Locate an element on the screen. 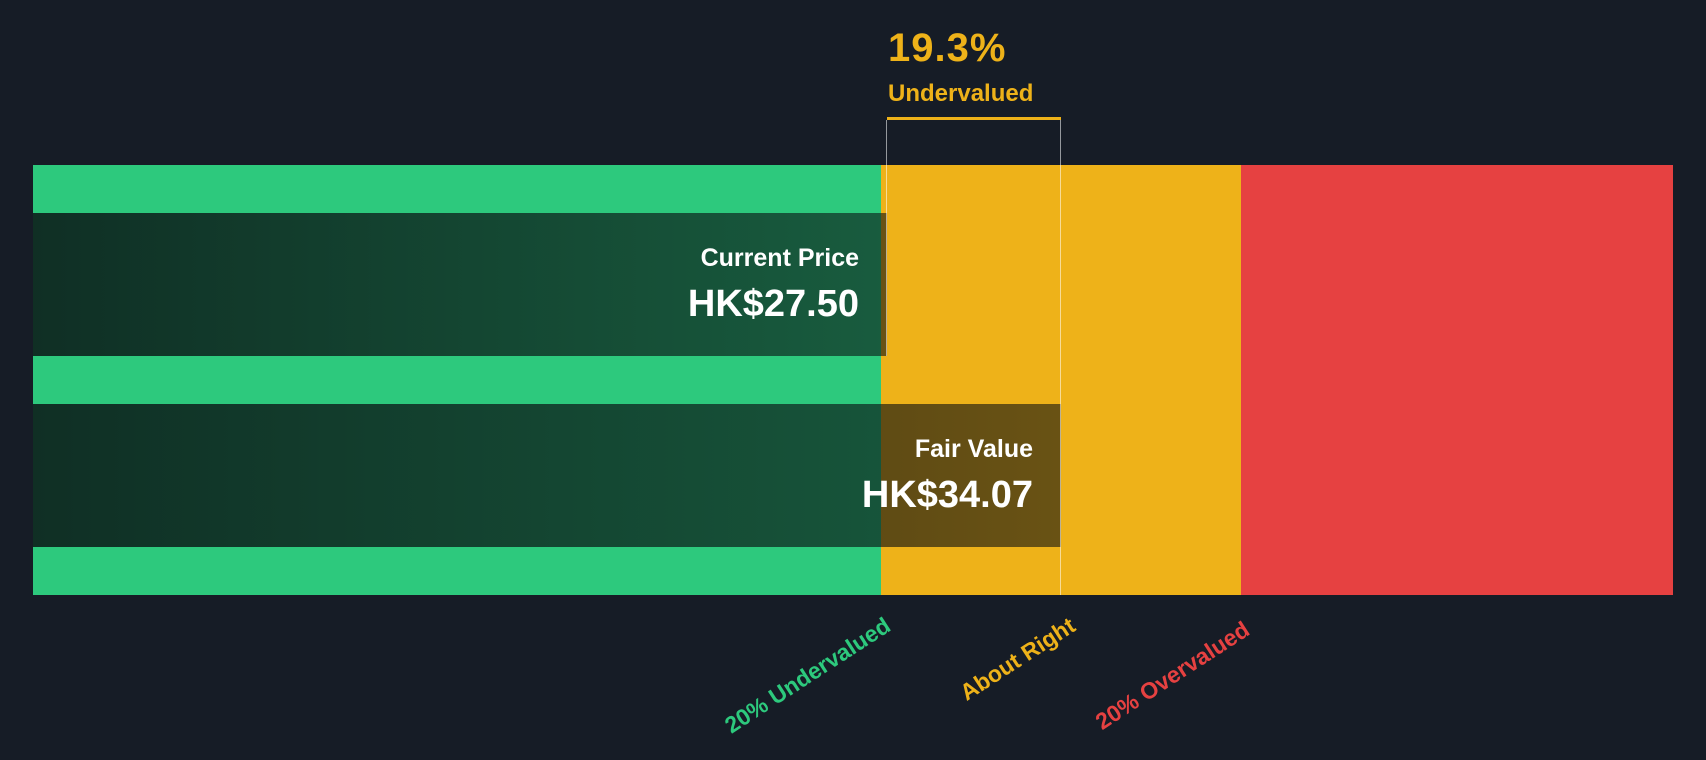 The height and width of the screenshot is (760, 1706). current-price-marker-line is located at coordinates (886, 238).